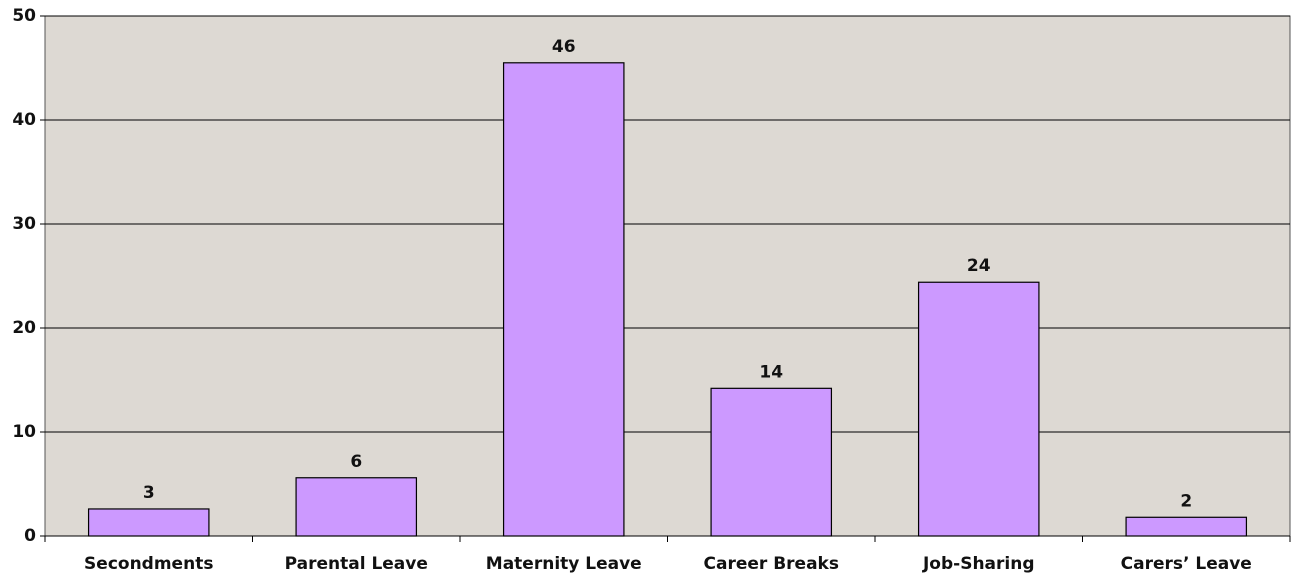  Describe the element at coordinates (24, 120) in the screenshot. I see `y-tick-label: 40` at that location.